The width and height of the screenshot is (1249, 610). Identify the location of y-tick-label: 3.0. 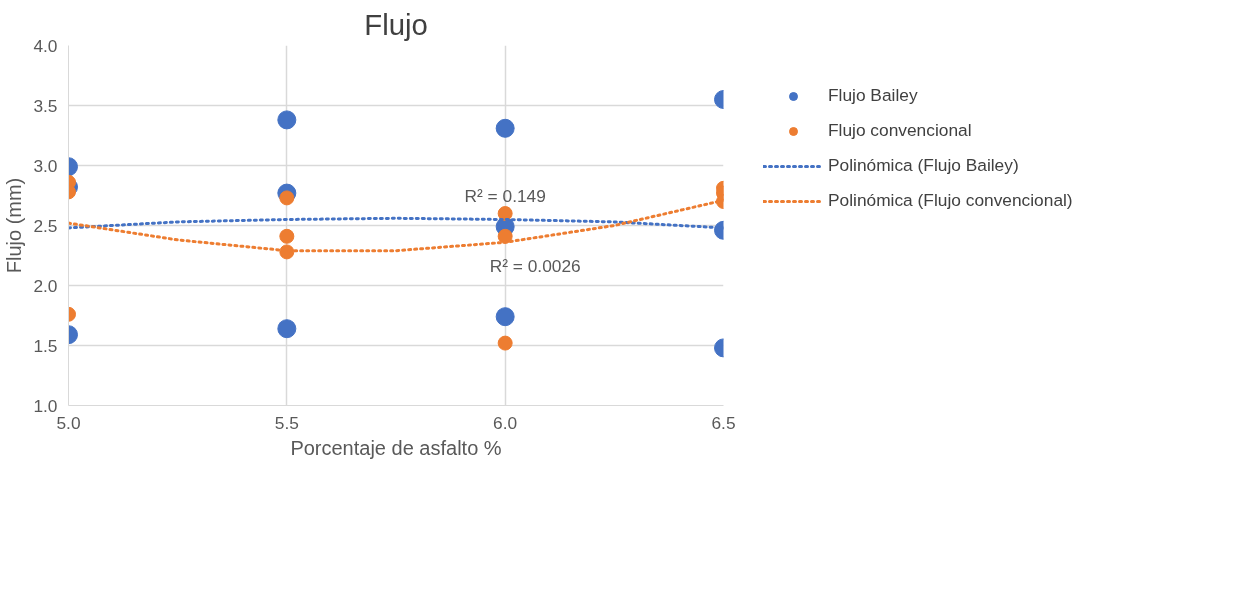
(45, 165).